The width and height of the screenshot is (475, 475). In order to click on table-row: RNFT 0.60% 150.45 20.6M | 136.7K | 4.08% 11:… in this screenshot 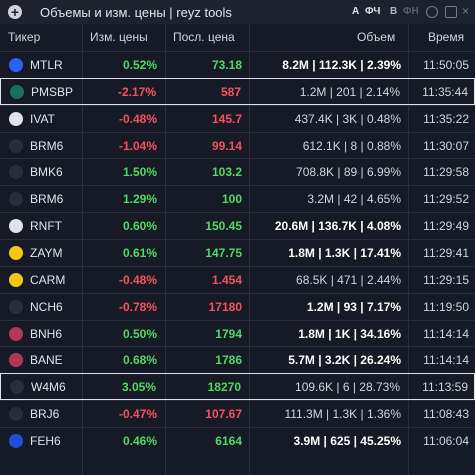, I will do `click(237, 225)`.